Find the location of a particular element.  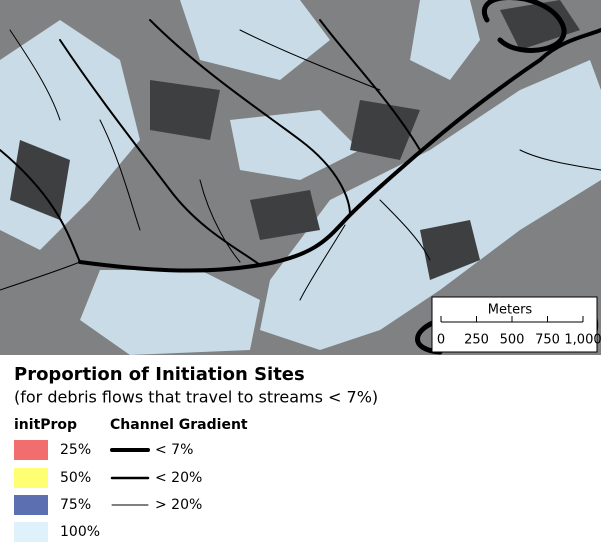

legend-title: Proportion of Initiation Sites is located at coordinates (159, 374).